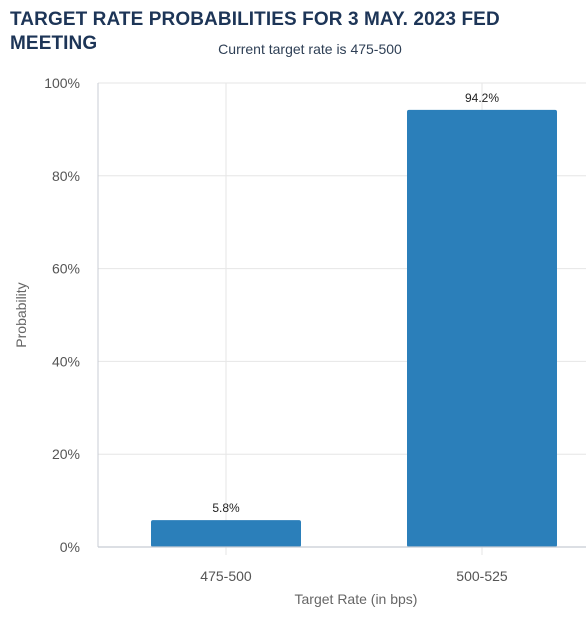 The width and height of the screenshot is (586, 620). What do you see at coordinates (226, 576) in the screenshot?
I see `x-tick-label: 475-500` at bounding box center [226, 576].